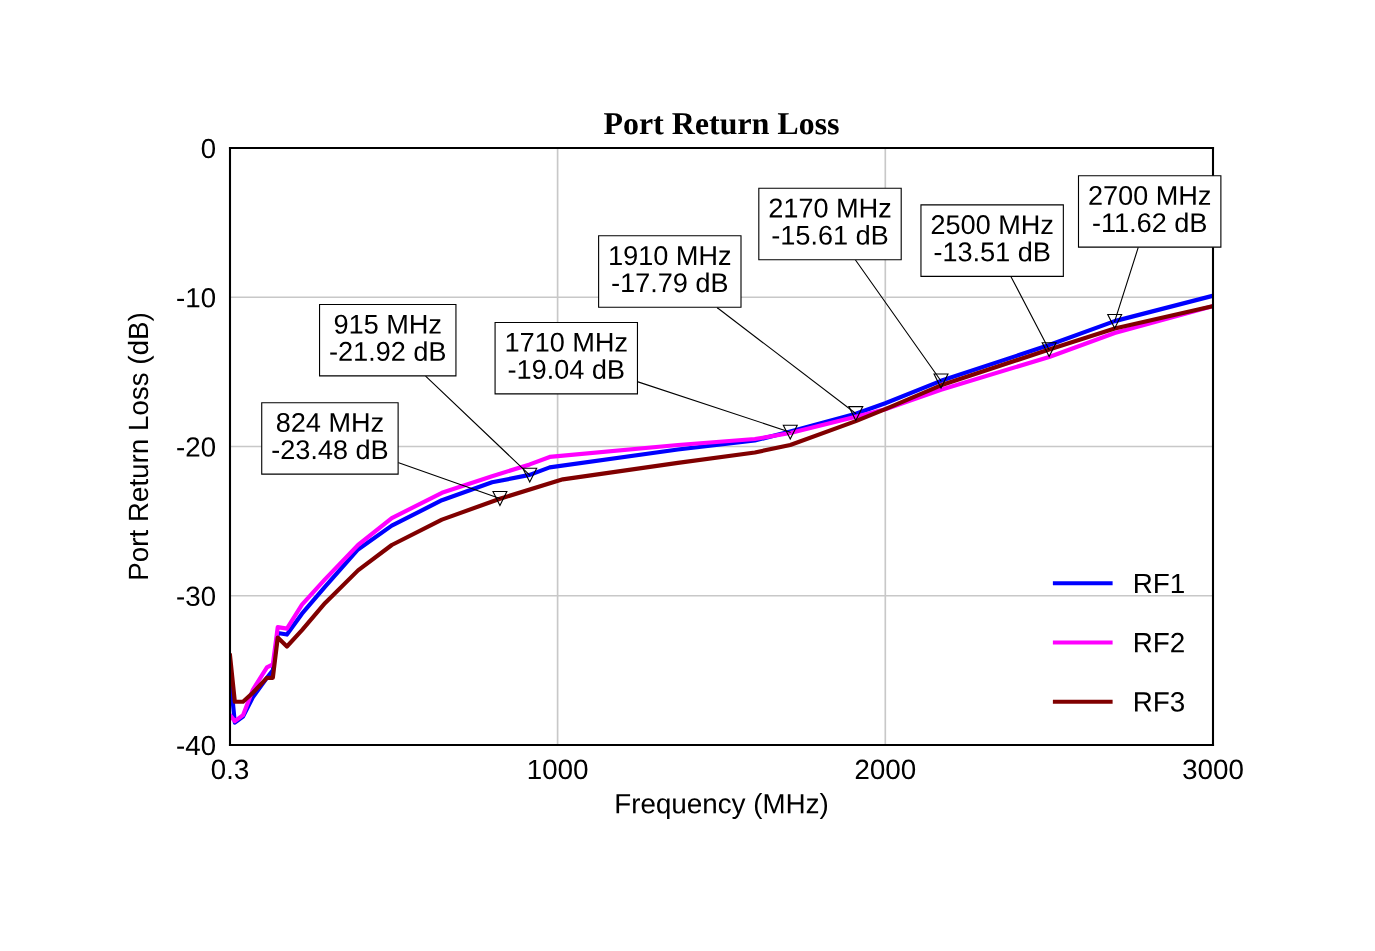 This screenshot has height=951, width=1375. I want to click on chart-title: Port Return Loss, so click(721, 124).